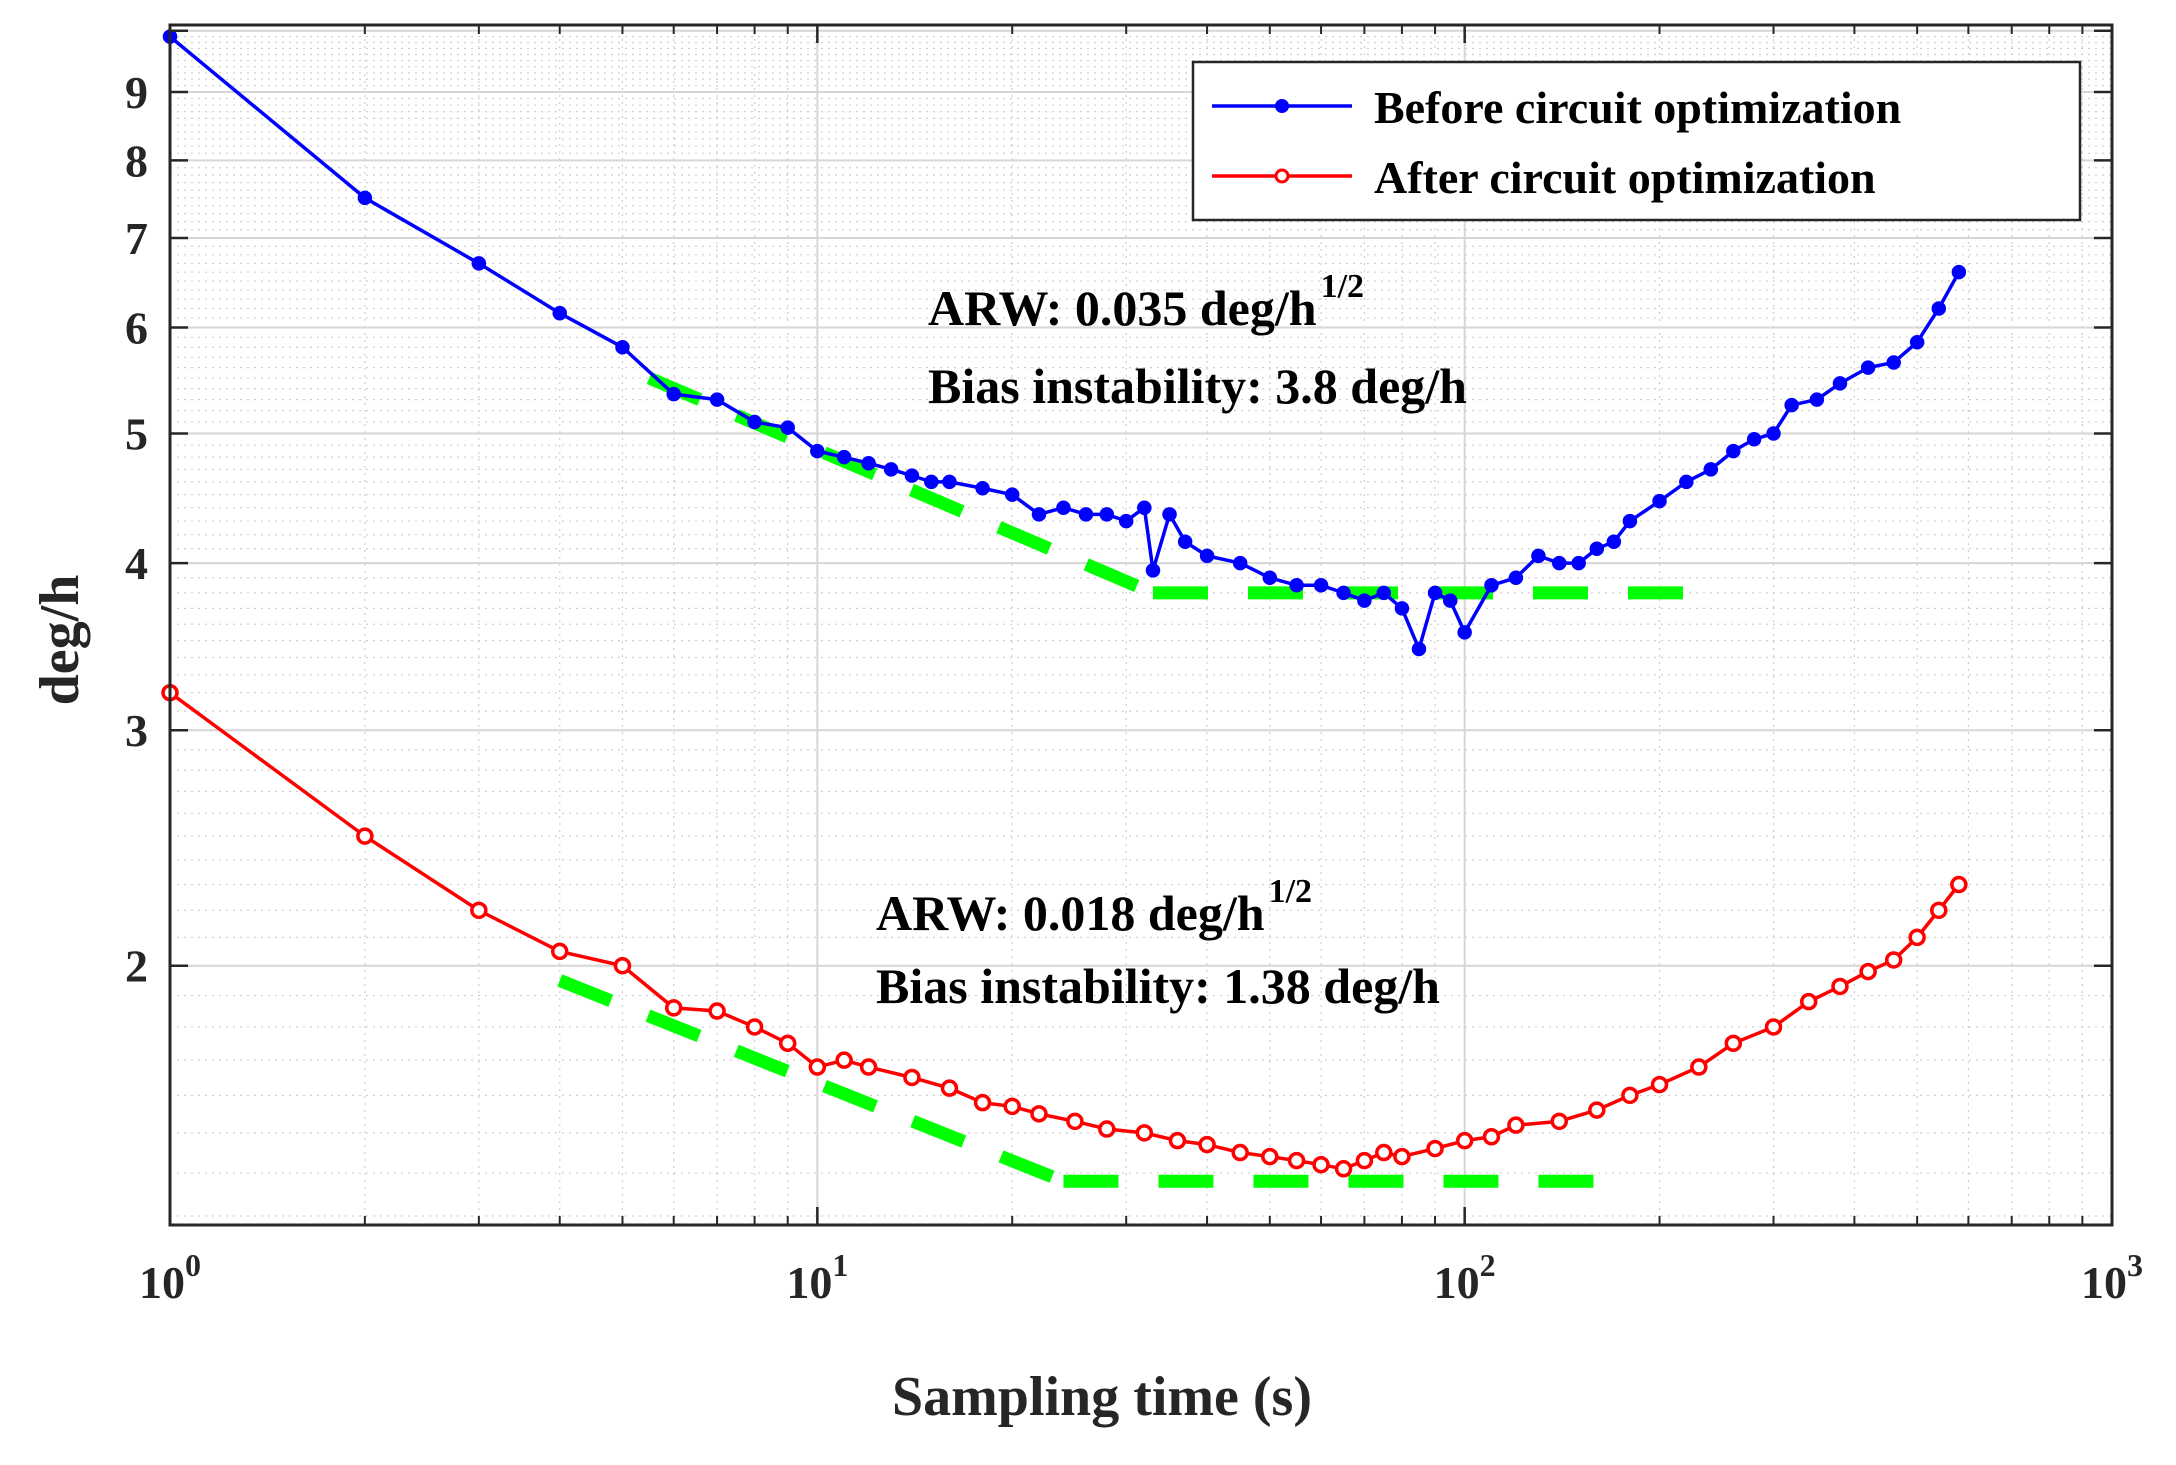 The height and width of the screenshot is (1465, 2176). What do you see at coordinates (2112, 1277) in the screenshot?
I see `x-tick-label: 10³` at bounding box center [2112, 1277].